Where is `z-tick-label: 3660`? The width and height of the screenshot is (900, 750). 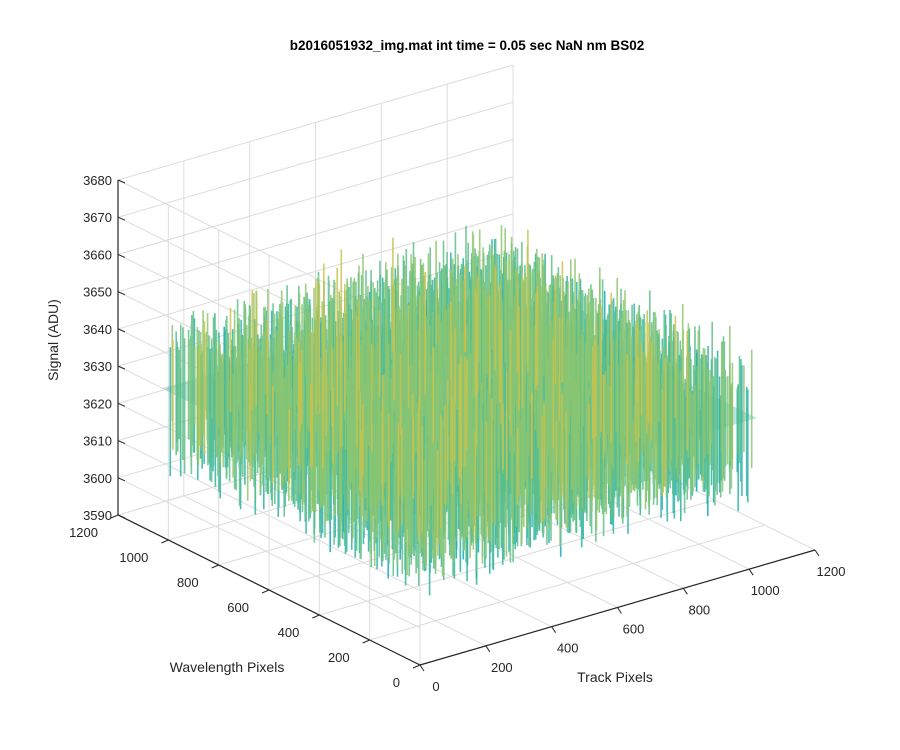
z-tick-label: 3660 is located at coordinates (97, 254).